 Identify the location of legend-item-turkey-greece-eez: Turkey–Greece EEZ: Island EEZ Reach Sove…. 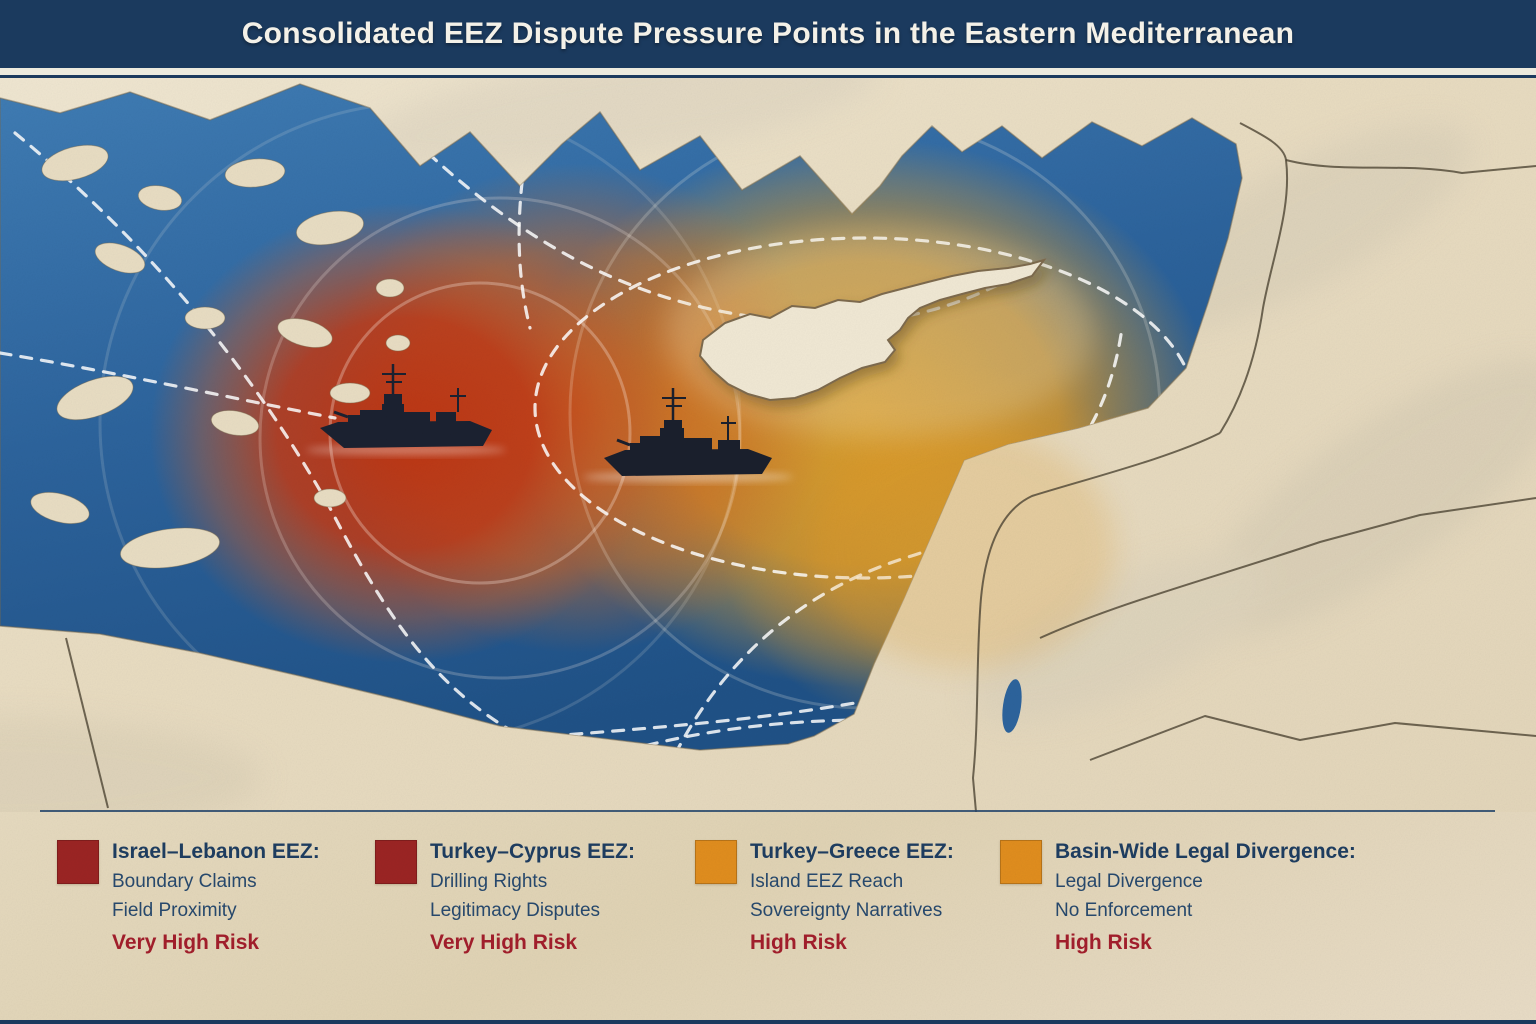
(824, 897).